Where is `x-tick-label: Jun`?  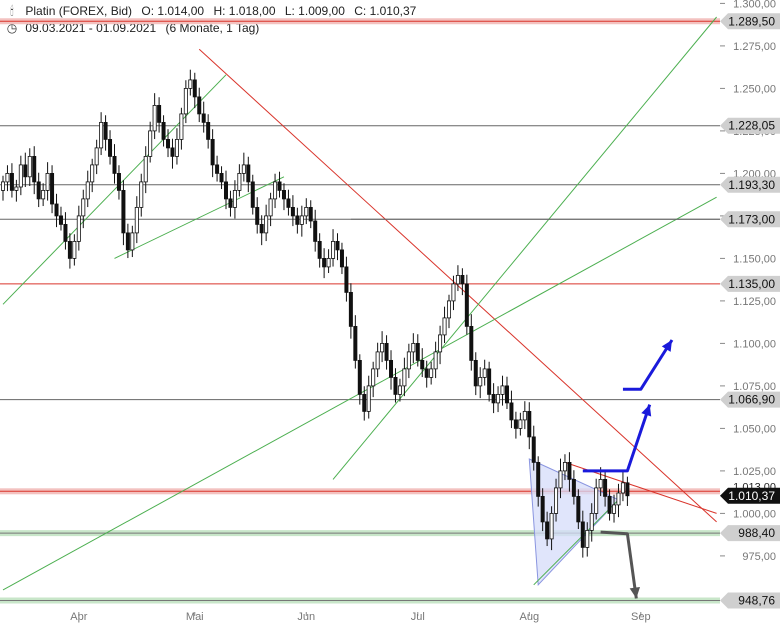
x-tick-label: Jun is located at coordinates (306, 617).